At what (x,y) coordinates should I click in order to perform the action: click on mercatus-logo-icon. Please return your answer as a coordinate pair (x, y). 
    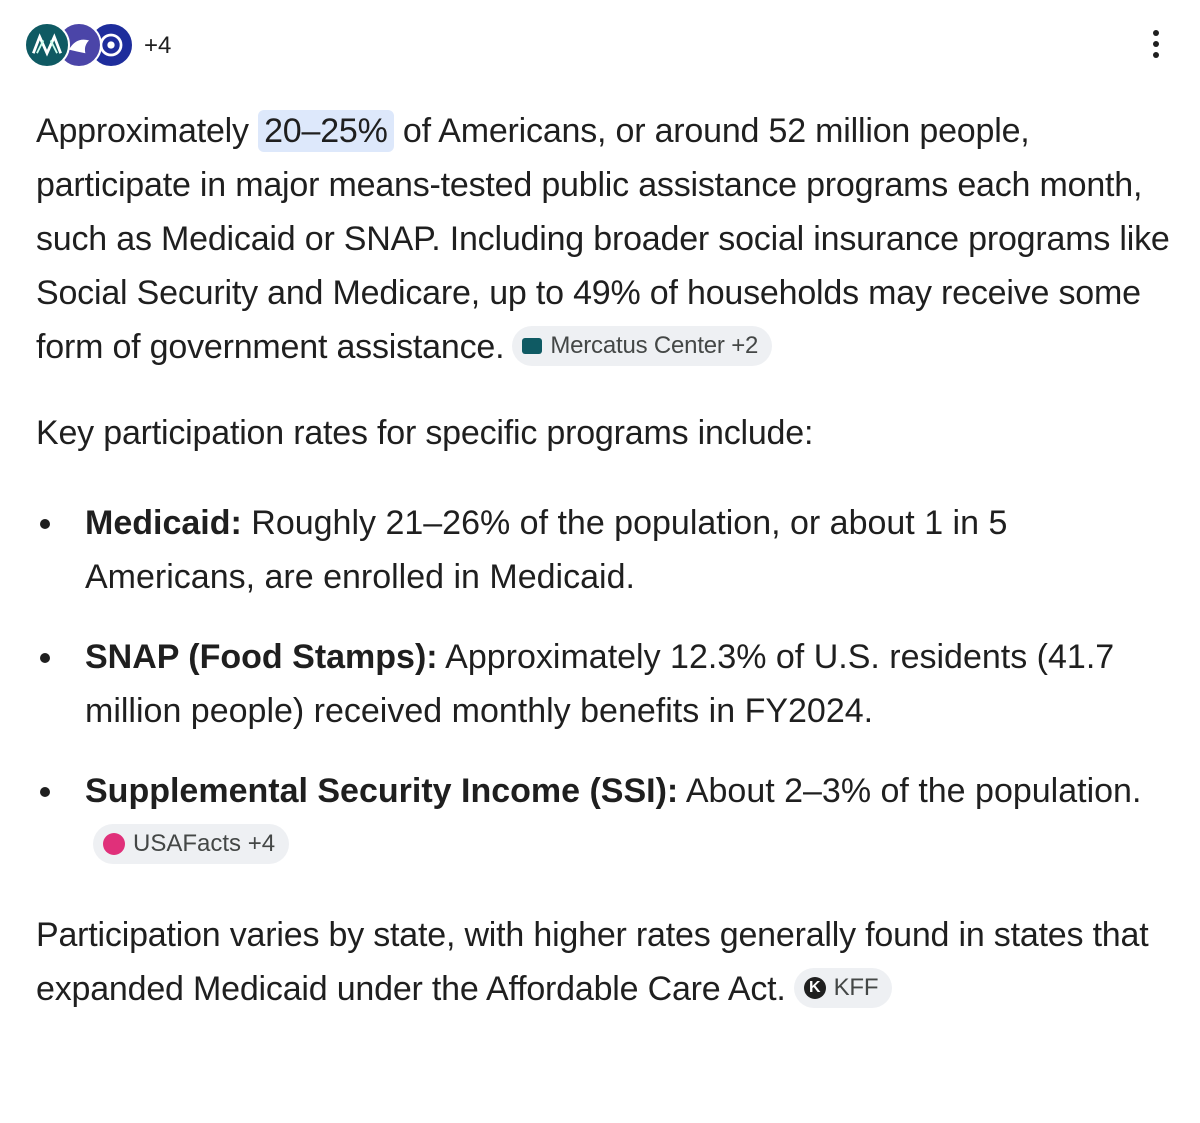
    Looking at the image, I should click on (47, 45).